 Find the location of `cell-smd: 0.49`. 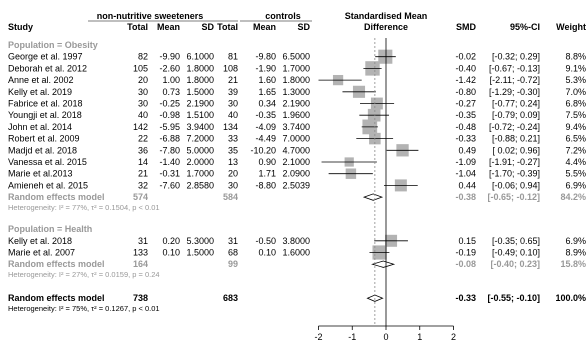

cell-smd: 0.49 is located at coordinates (467, 150).